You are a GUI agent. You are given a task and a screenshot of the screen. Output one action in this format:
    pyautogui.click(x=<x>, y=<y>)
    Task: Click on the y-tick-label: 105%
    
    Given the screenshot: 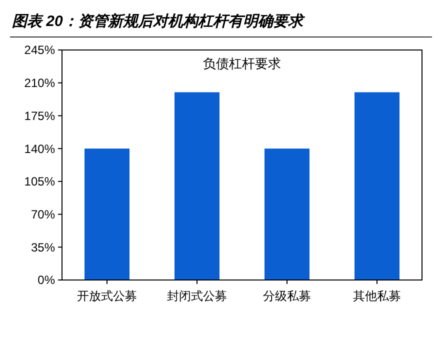 What is the action you would take?
    pyautogui.click(x=40, y=181)
    